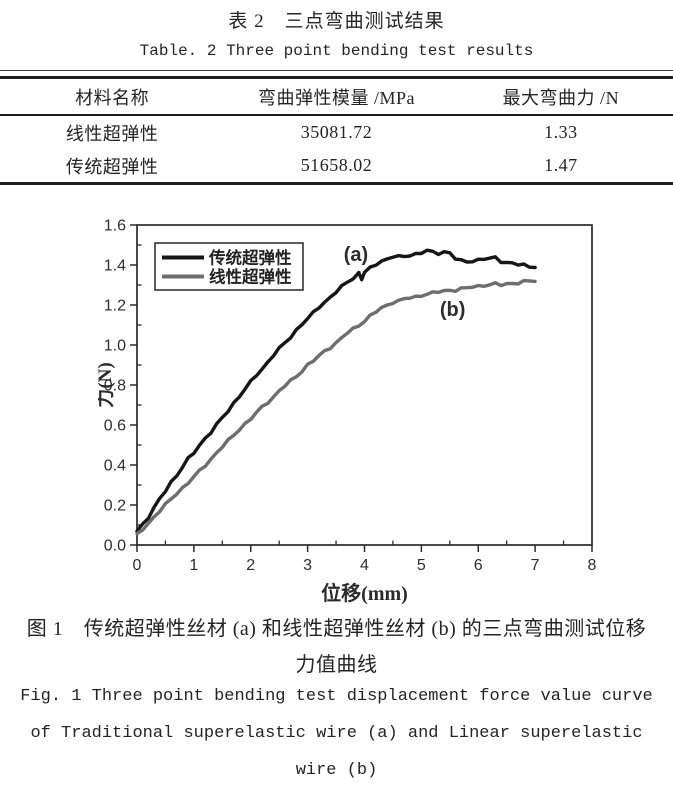 This screenshot has height=795, width=673. Describe the element at coordinates (336, 115) in the screenshot. I see `table-header-rule` at that location.